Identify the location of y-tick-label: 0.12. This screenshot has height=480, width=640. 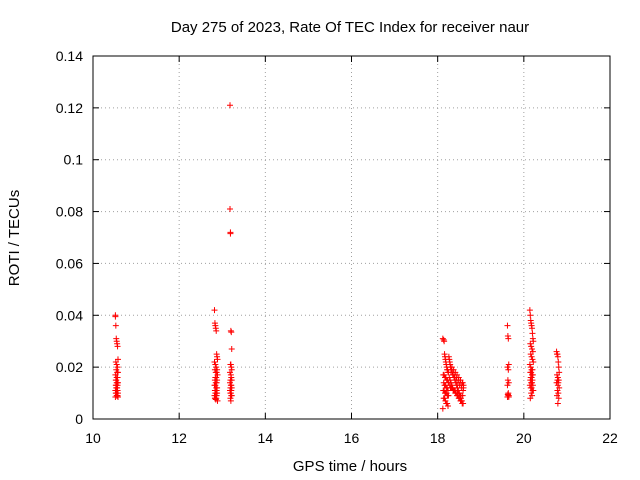
(69, 108).